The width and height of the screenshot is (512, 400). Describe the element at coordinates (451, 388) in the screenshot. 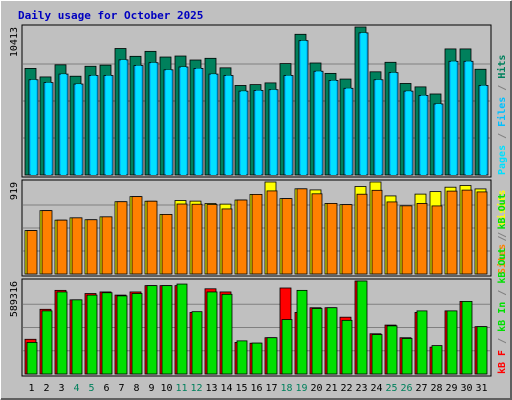

I see `day-label: 29` at that location.